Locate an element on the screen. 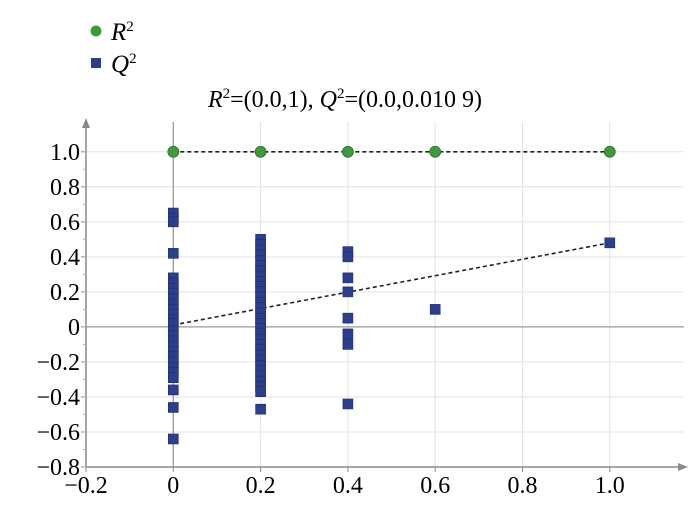  x-axis-arrow is located at coordinates (683, 467).